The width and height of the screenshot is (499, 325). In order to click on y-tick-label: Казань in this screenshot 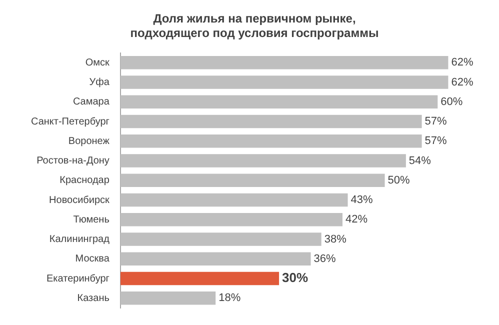, I will do `click(93, 298)`.